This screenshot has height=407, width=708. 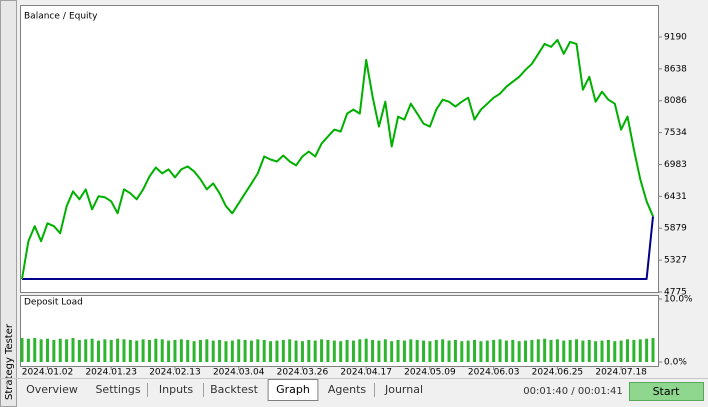 I want to click on y-tick-label: 4775, so click(x=675, y=293).